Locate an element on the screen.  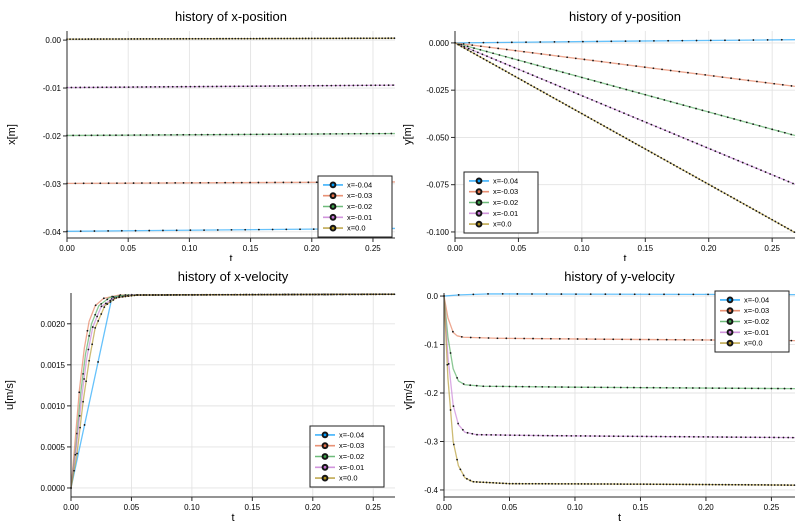
legend-label: x=-0.01 is located at coordinates (505, 213).